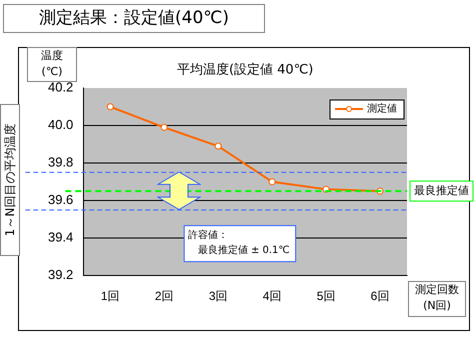 This screenshot has width=475, height=340. What do you see at coordinates (382, 108) in the screenshot?
I see `legend-label: 測定値` at bounding box center [382, 108].